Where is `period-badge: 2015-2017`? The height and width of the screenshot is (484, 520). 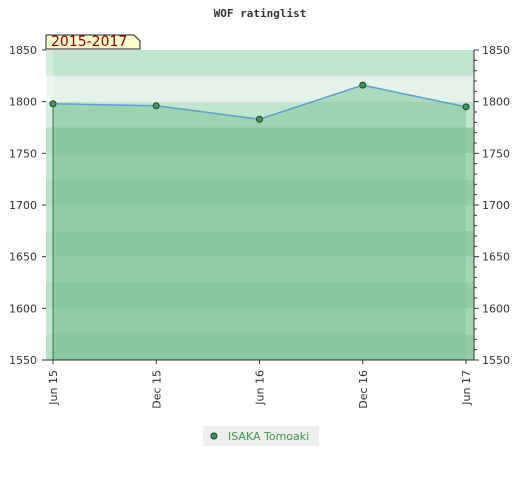
period-badge: 2015-2017 is located at coordinates (93, 42).